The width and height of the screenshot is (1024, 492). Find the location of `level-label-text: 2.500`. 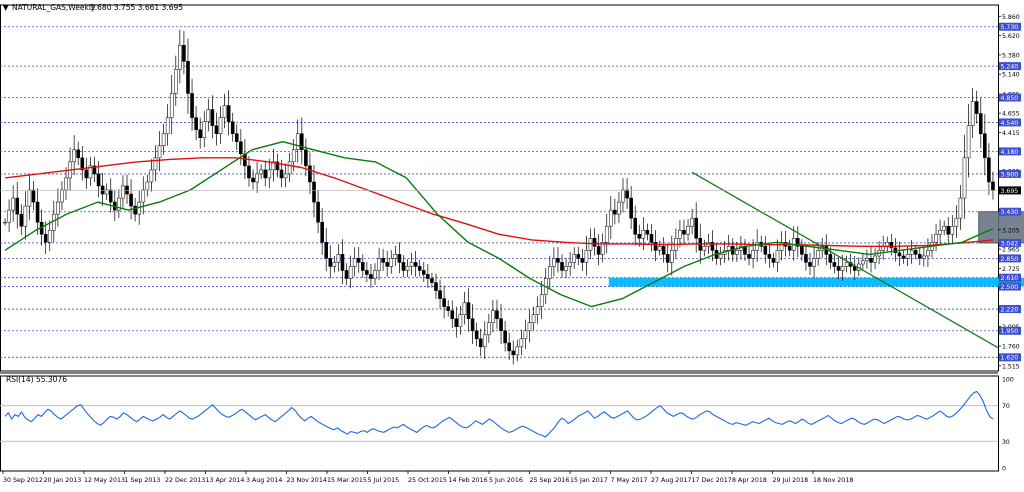

level-label-text: 2.500 is located at coordinates (1010, 287).